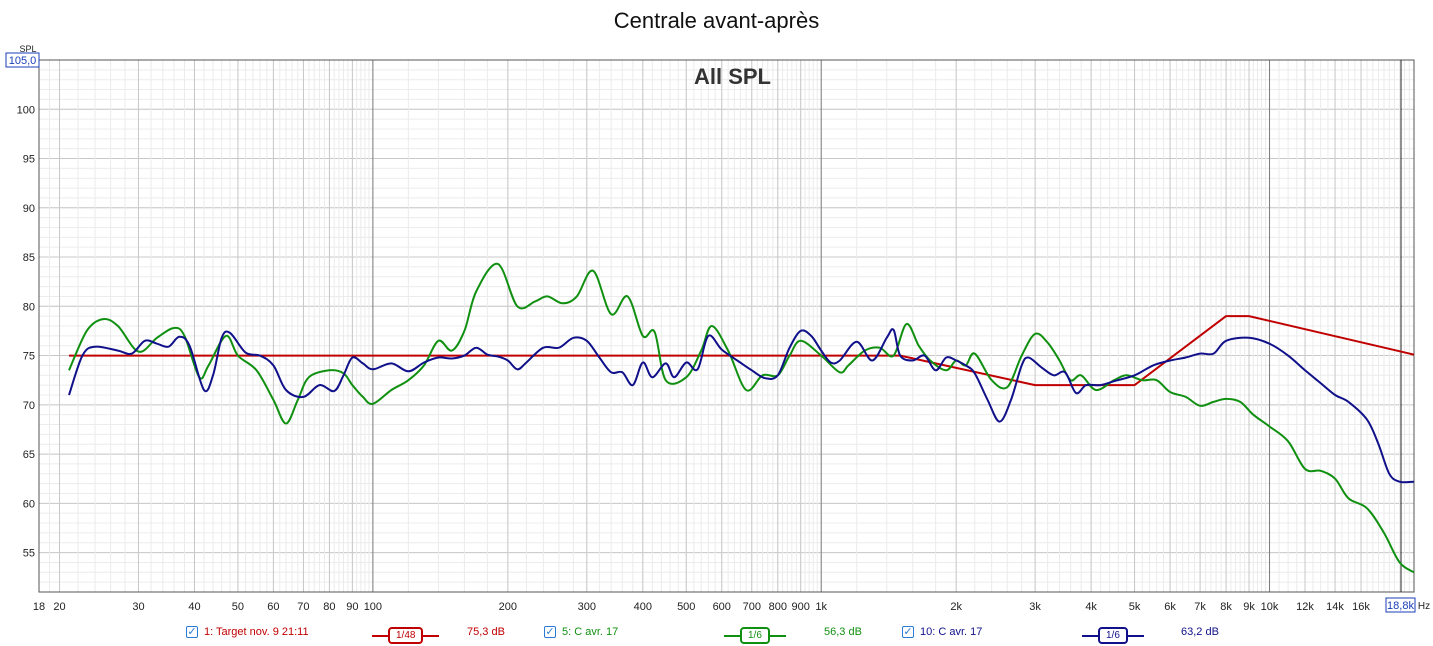 The width and height of the screenshot is (1433, 646). Describe the element at coordinates (1035, 607) in the screenshot. I see `x-tick-label: 3k` at that location.